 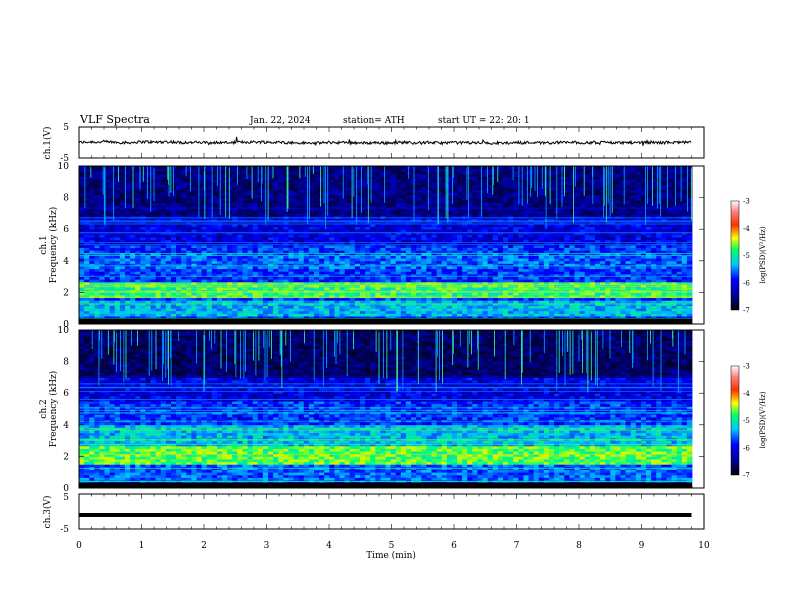 I want to click on x-tick-label: 0, so click(x=79, y=546).